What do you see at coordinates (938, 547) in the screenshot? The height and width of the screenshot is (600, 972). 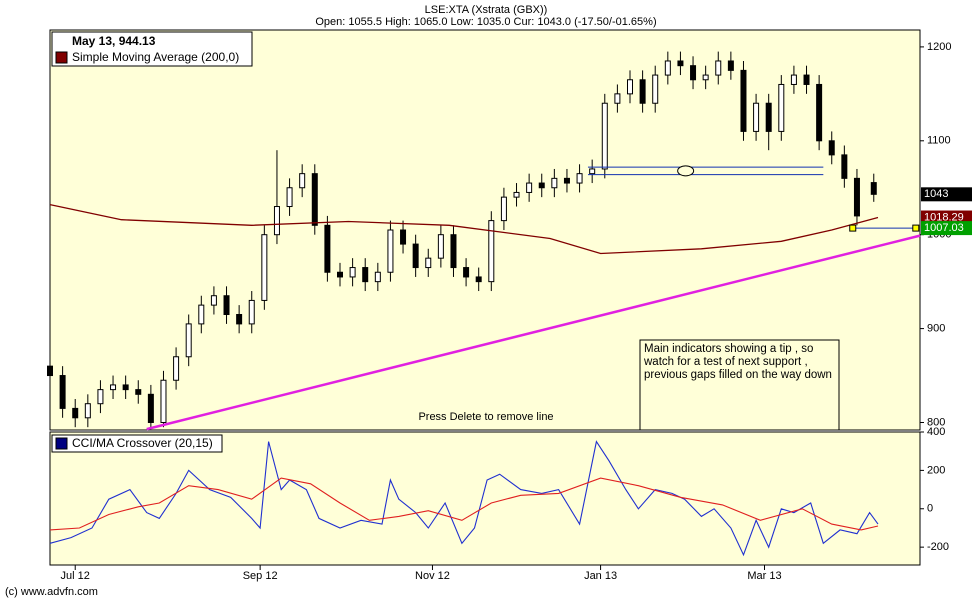 I see `y-tick-label: -200` at bounding box center [938, 547].